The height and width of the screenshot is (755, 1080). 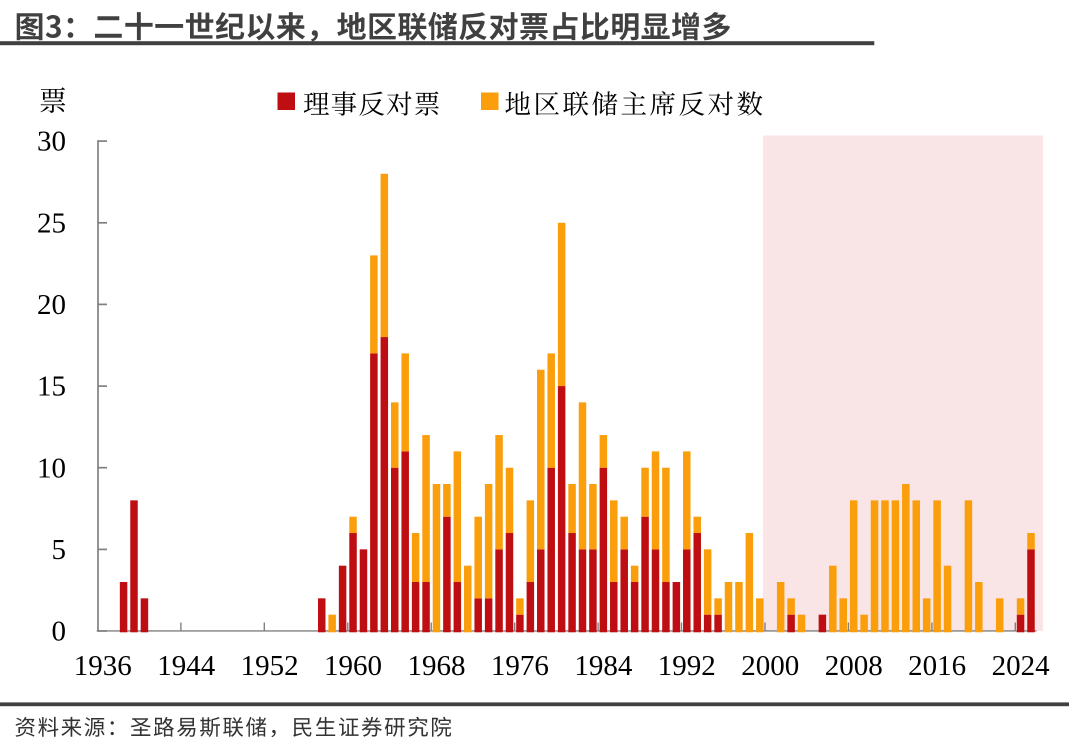 What do you see at coordinates (51, 468) in the screenshot?
I see `svg-text: 10` at bounding box center [51, 468].